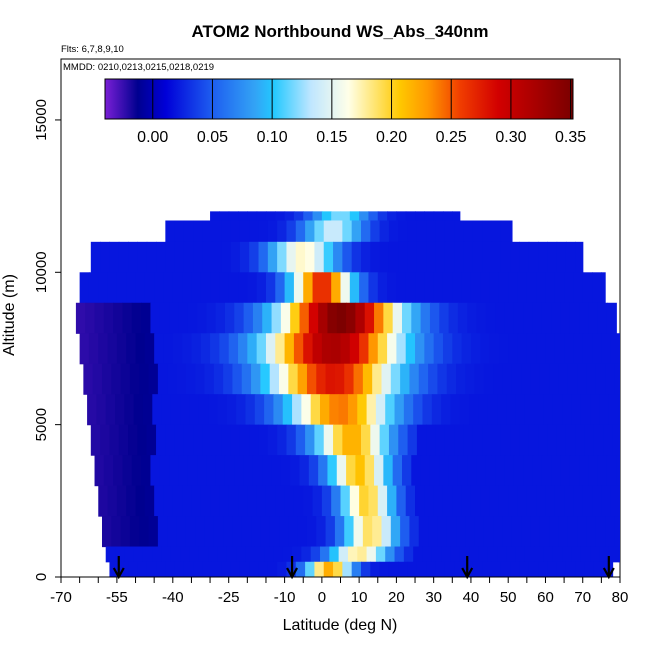 The width and height of the screenshot is (650, 650). I want to click on colorbar-tick-label: 0.00, so click(152, 137).